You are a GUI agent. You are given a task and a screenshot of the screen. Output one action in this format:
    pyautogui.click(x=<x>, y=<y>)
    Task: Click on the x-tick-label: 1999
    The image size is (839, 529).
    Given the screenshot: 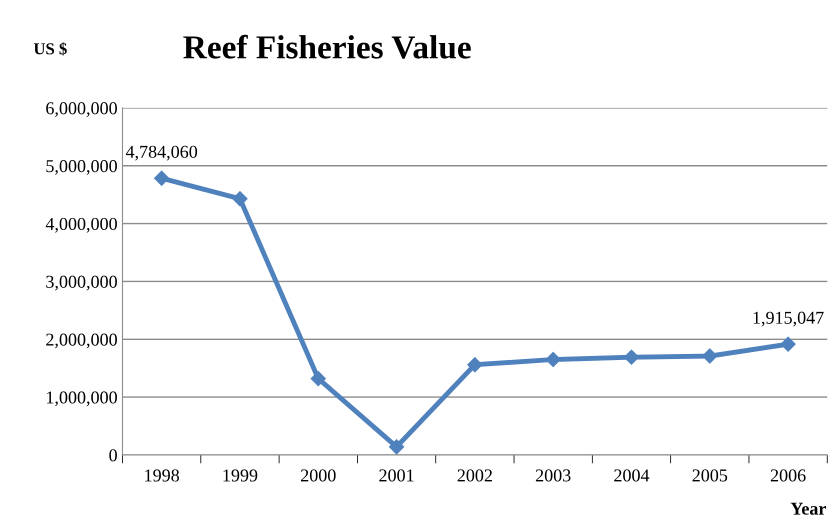 What is the action you would take?
    pyautogui.click(x=240, y=475)
    